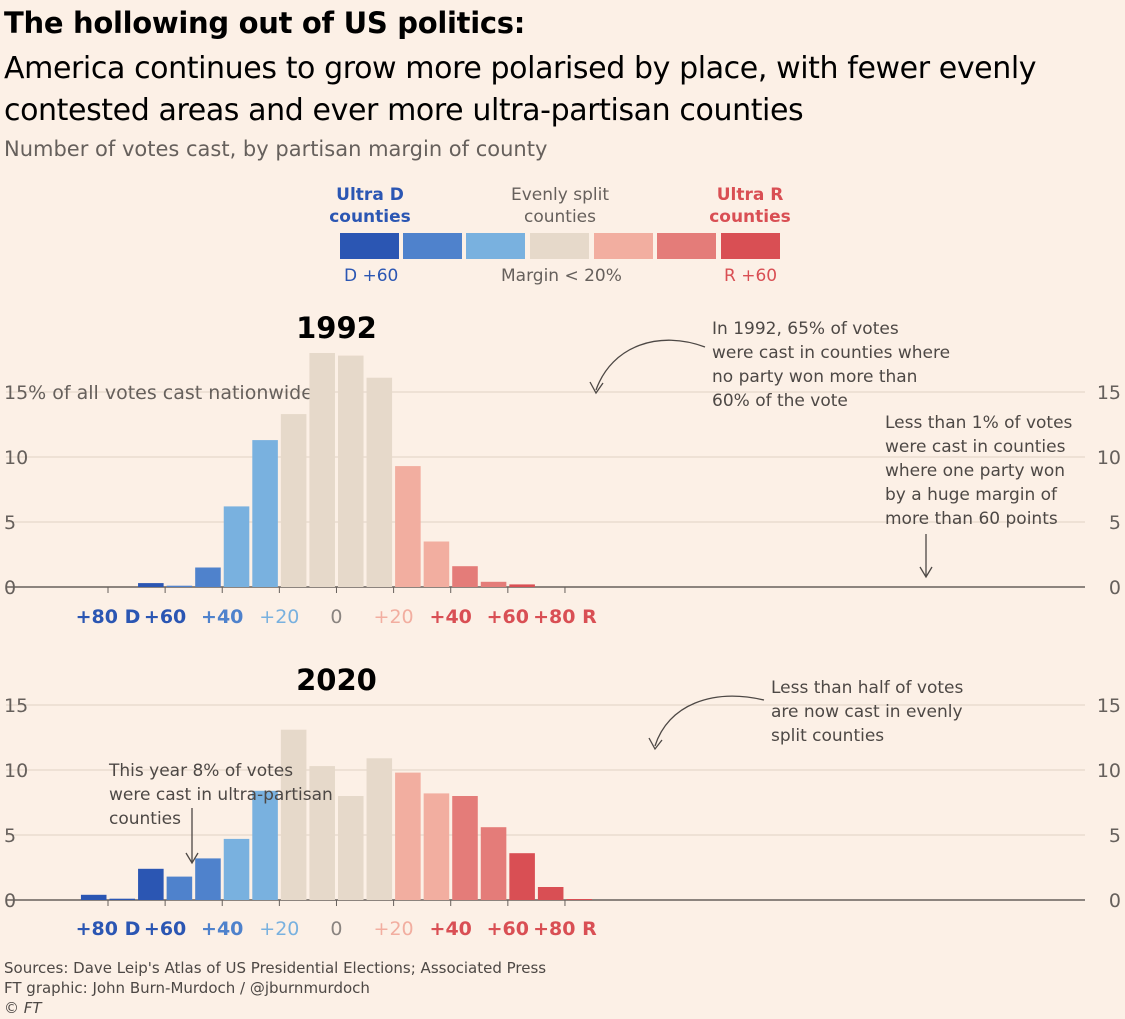 The width and height of the screenshot is (1125, 1019). What do you see at coordinates (750, 246) in the screenshot?
I see `legend-swatch-ultra-r` at bounding box center [750, 246].